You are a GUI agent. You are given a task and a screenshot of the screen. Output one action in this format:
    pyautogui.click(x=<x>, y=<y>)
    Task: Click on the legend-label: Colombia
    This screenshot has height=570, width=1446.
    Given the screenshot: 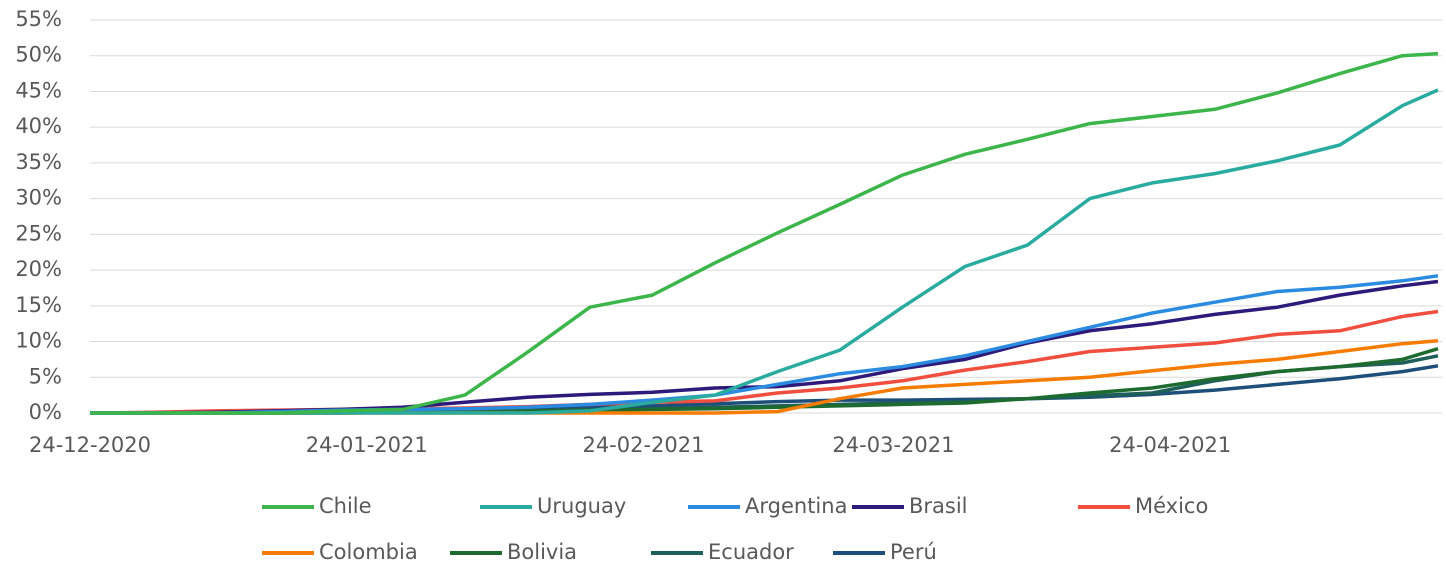 What is the action you would take?
    pyautogui.click(x=368, y=552)
    